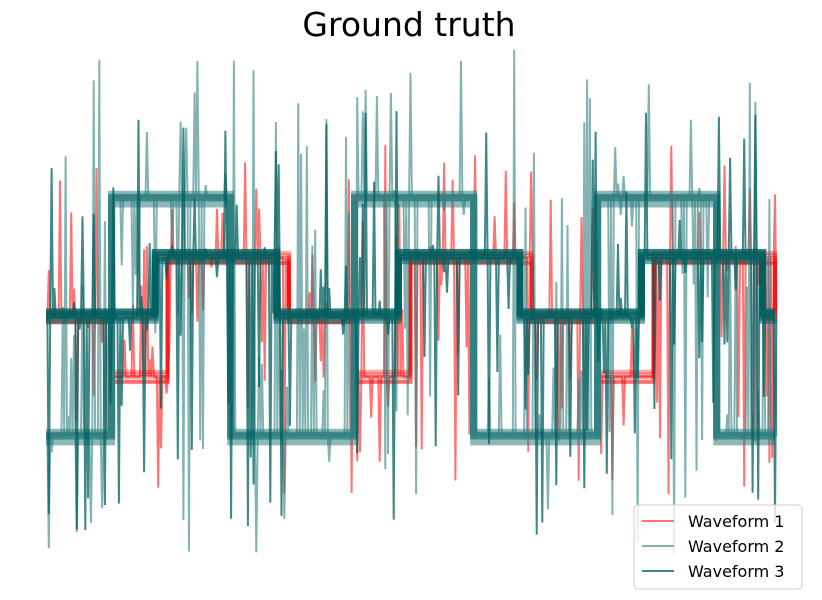 Image resolution: width=822 pixels, height=600 pixels. I want to click on legend-label-3: Waveform 3, so click(736, 571).